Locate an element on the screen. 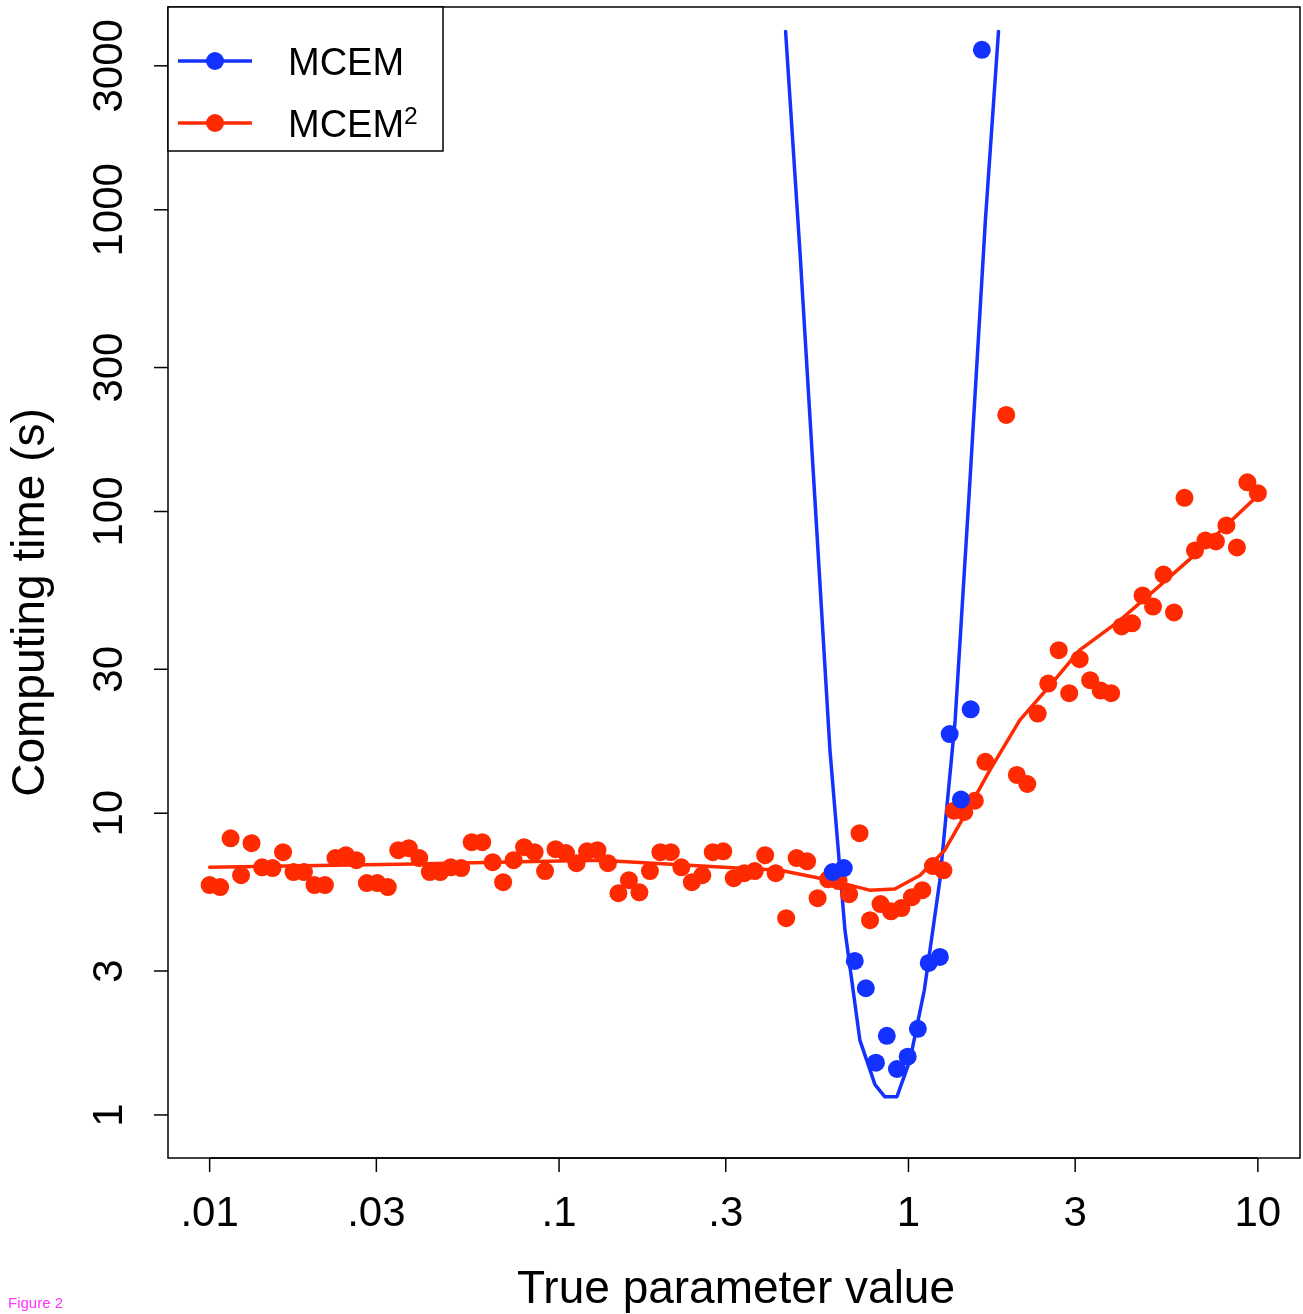 The width and height of the screenshot is (1303, 1314). x-tick-label: 10 is located at coordinates (1258, 1211).